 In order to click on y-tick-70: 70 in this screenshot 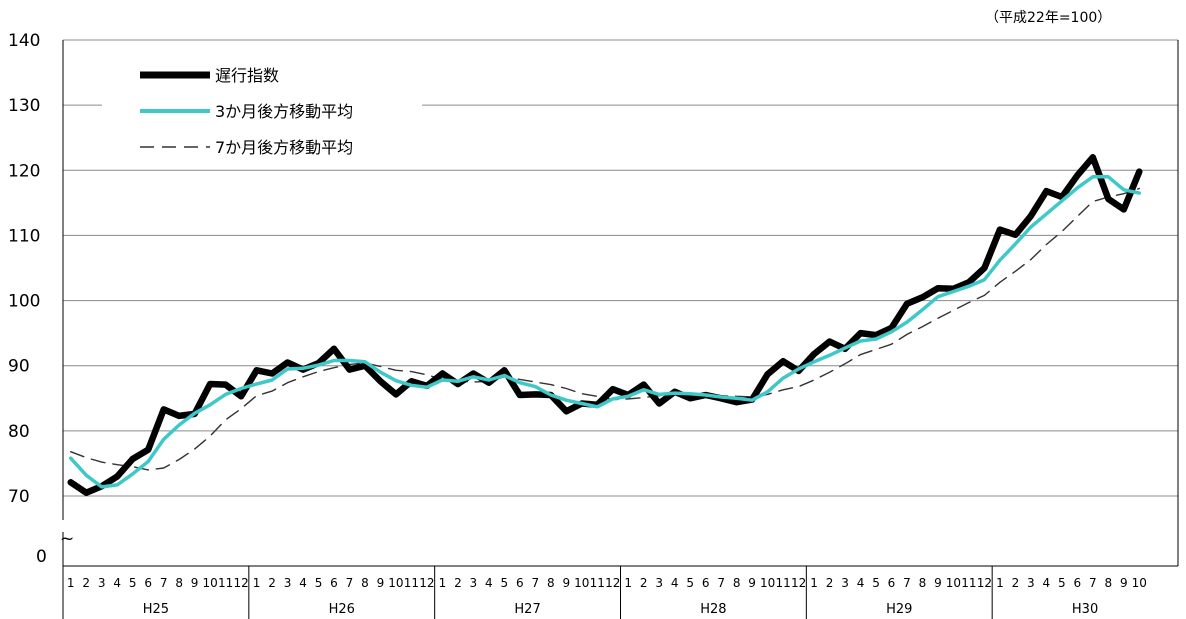, I will do `click(19, 497)`.